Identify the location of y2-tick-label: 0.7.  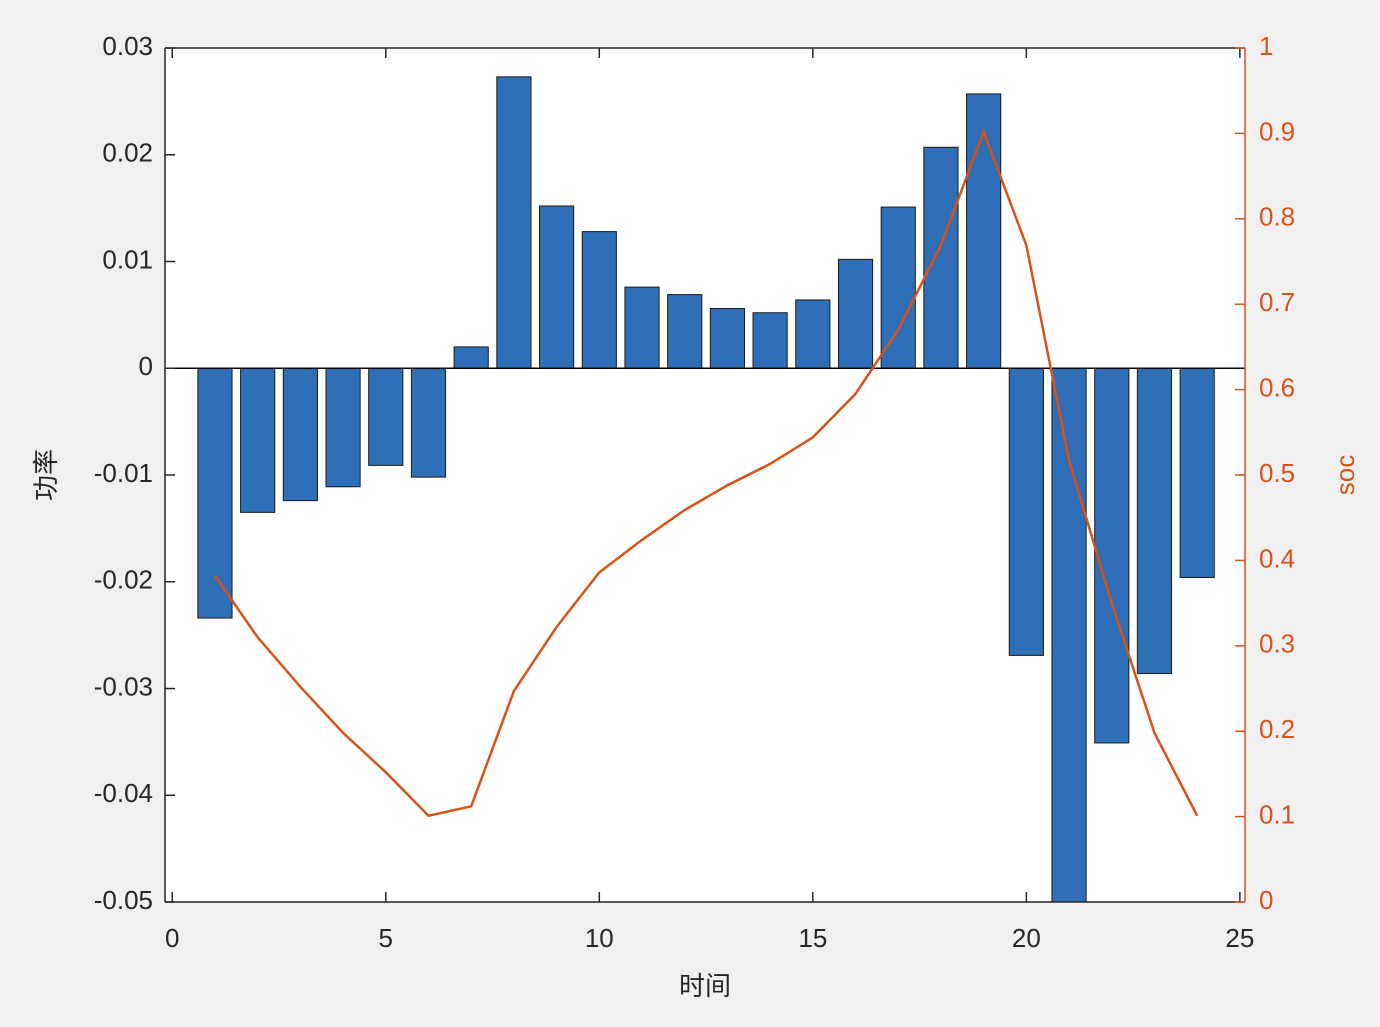
(1277, 302).